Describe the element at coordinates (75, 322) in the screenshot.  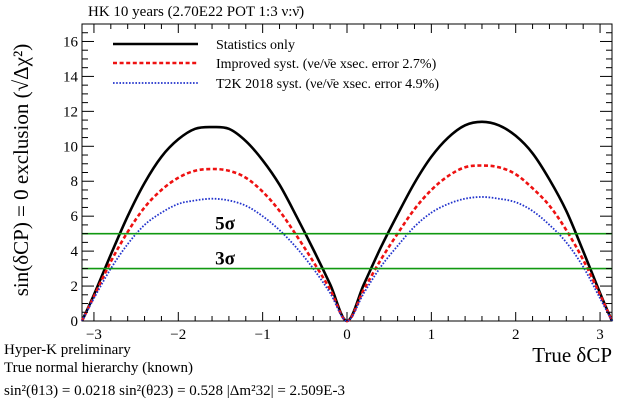
I see `y-tick-label-0: 0` at that location.